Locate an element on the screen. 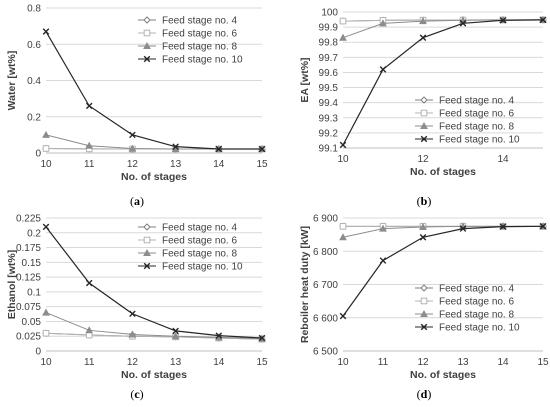  y-tick-label: 0.6 is located at coordinates (34, 45).